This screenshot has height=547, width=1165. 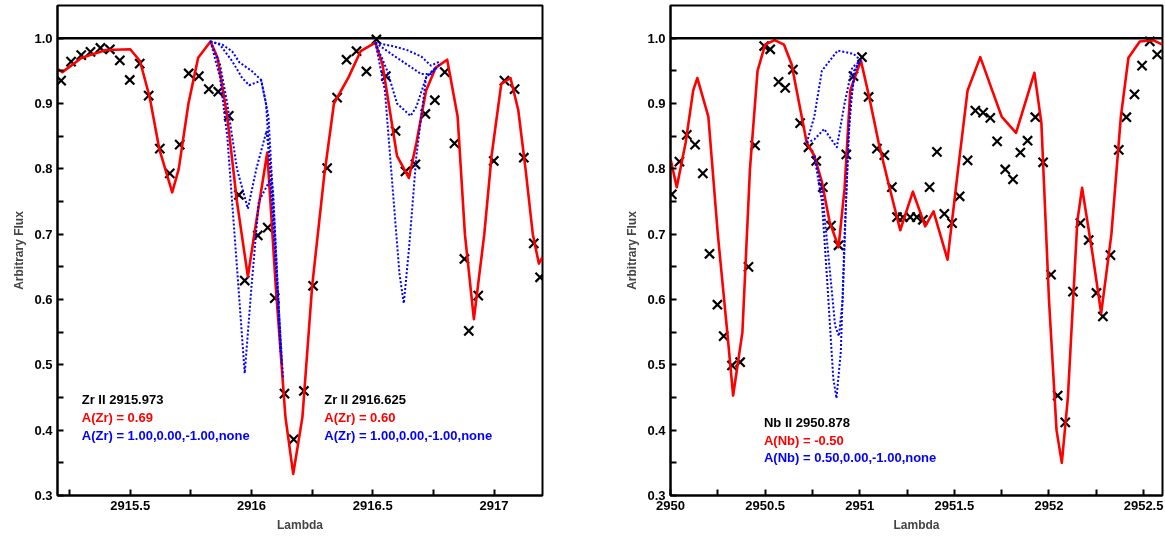 I want to click on annotation: A(Zr) = 0.69, so click(x=117, y=418).